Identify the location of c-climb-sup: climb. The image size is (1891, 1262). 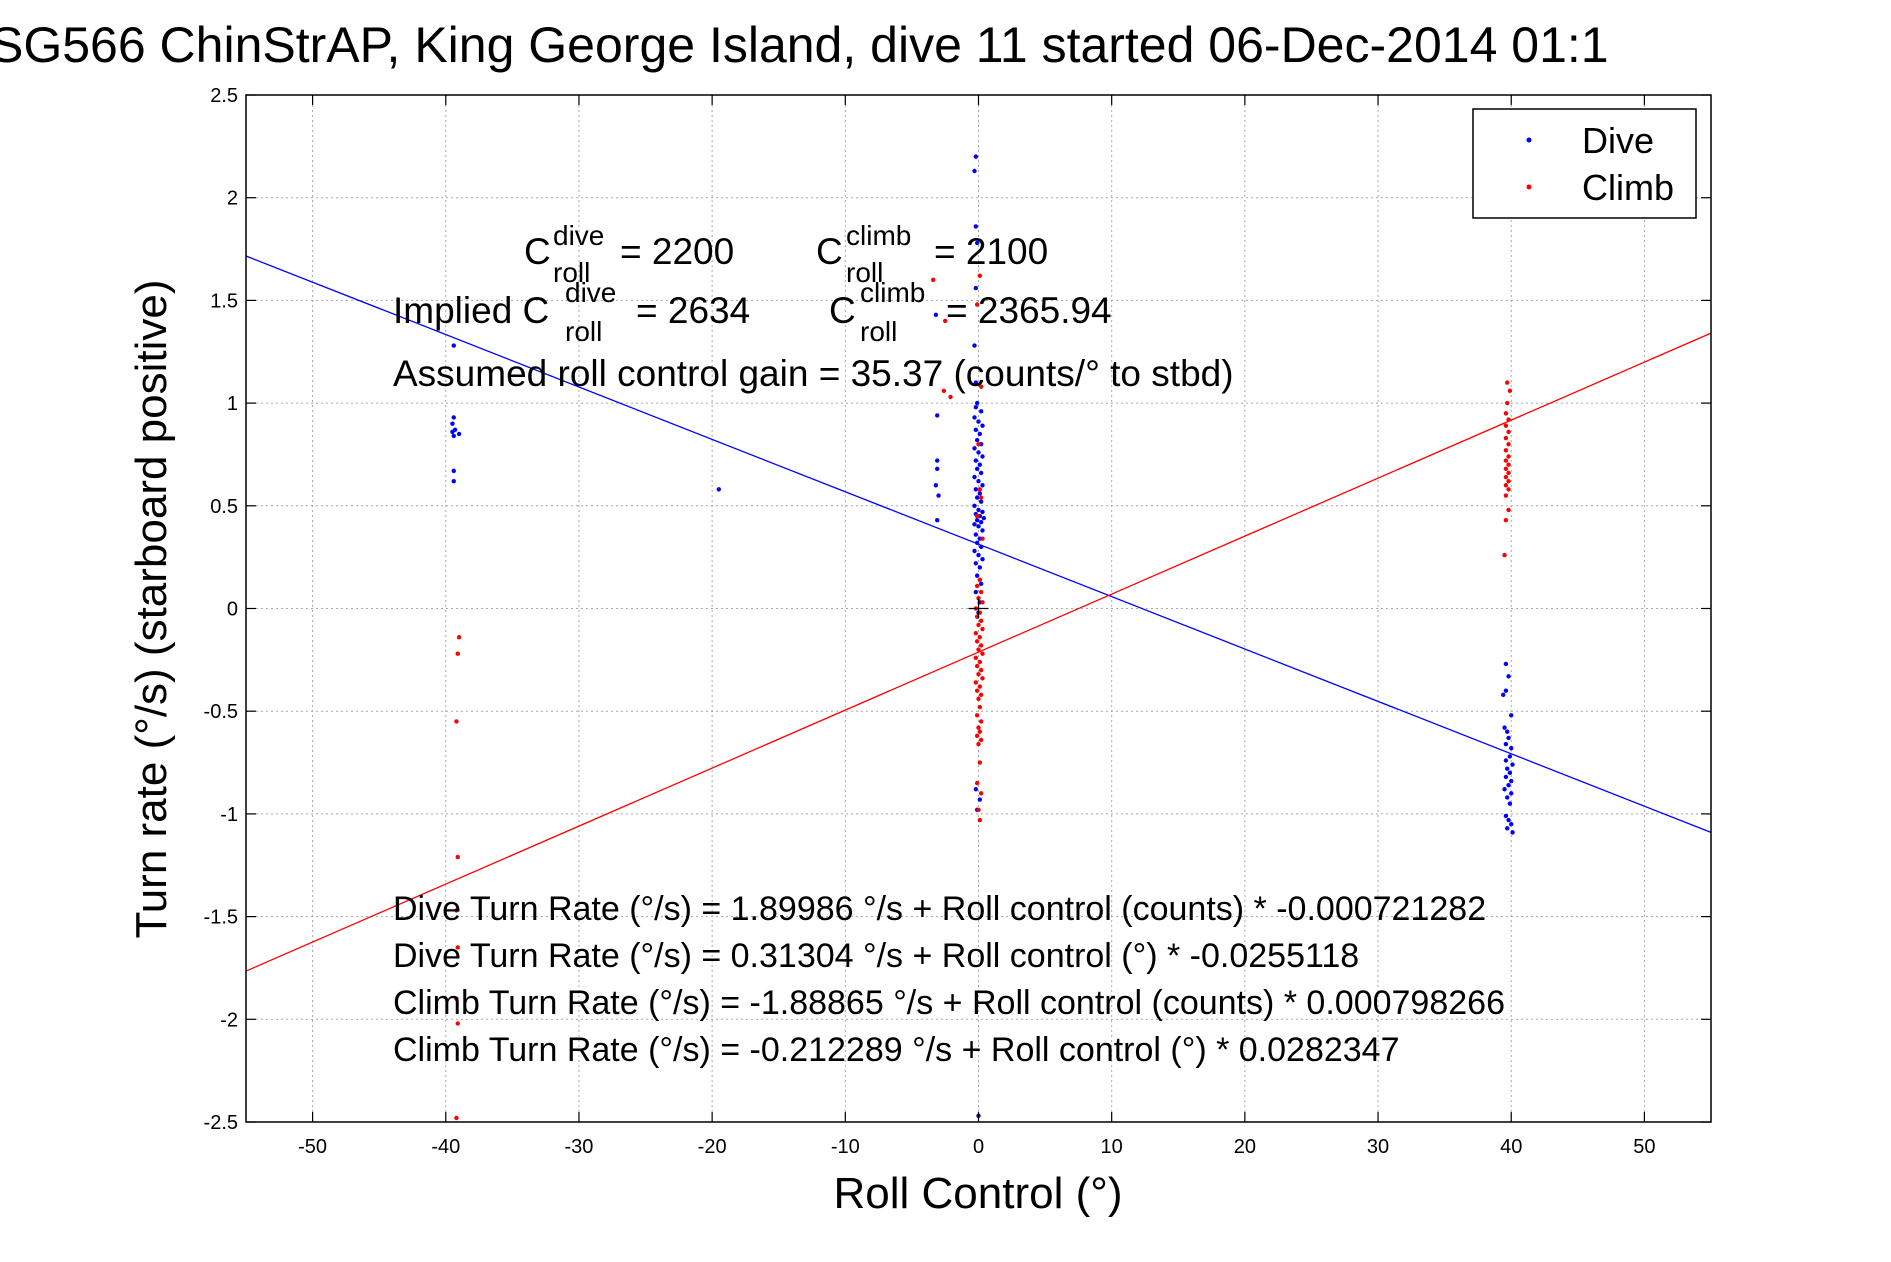
(878, 235).